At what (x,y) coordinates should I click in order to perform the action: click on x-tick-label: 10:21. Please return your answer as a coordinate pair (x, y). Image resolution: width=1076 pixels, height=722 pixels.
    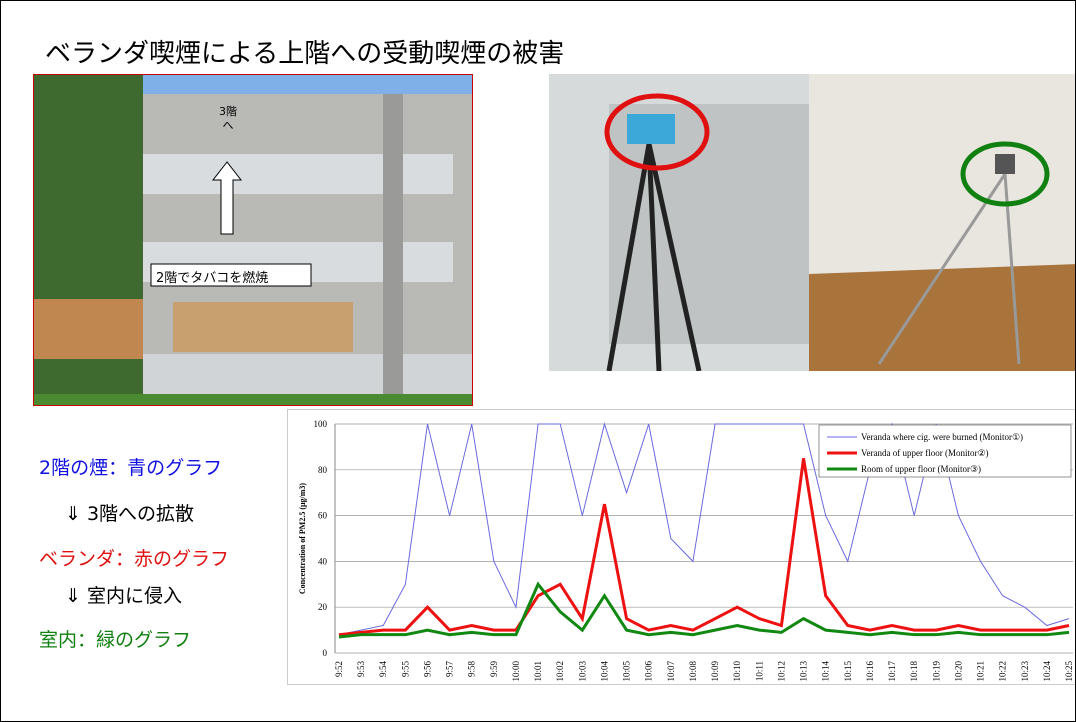
    Looking at the image, I should click on (981, 671).